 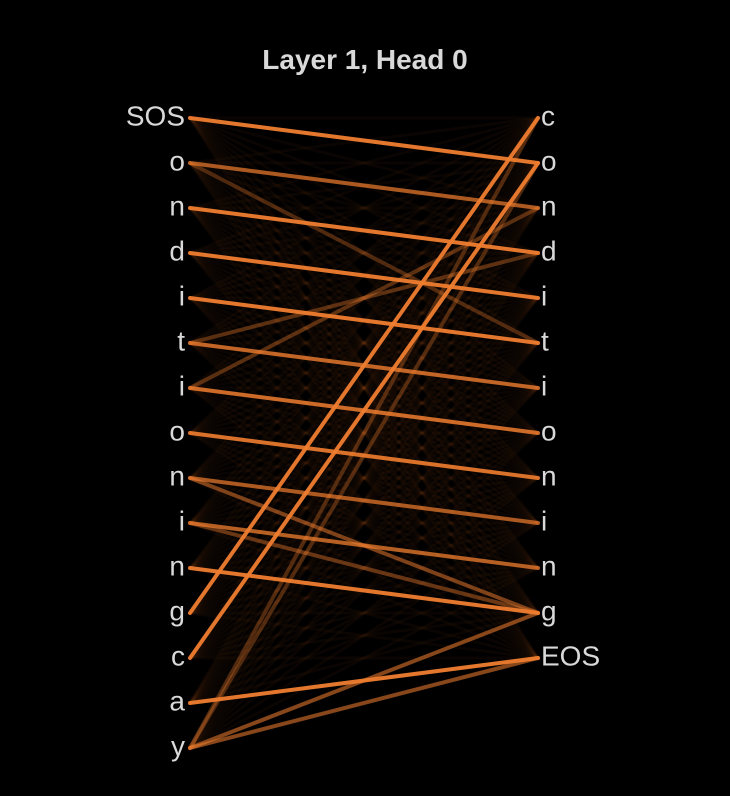 What do you see at coordinates (177, 700) in the screenshot?
I see `left-token: a` at bounding box center [177, 700].